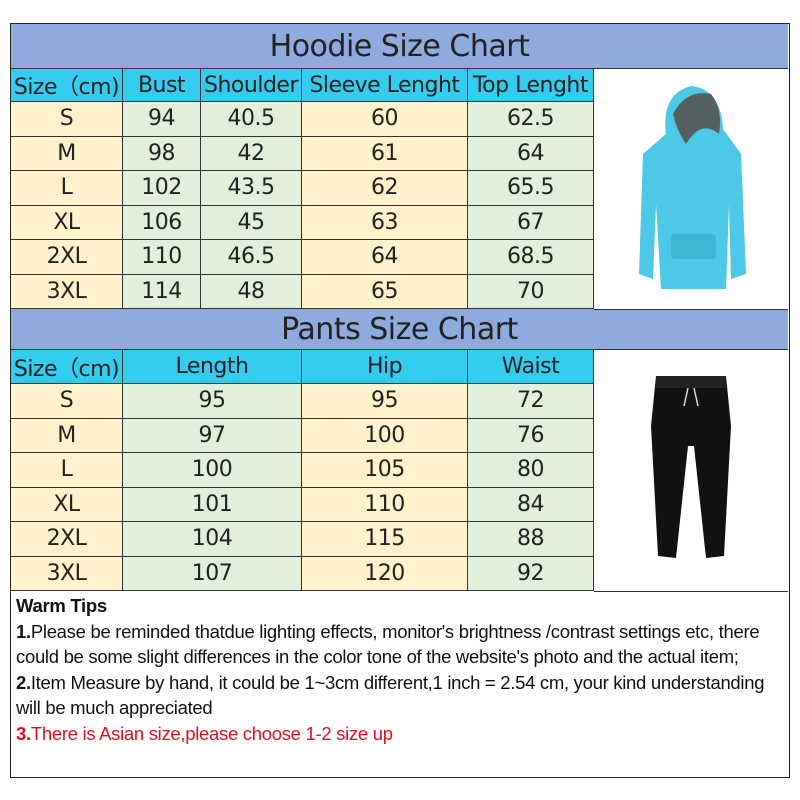  Describe the element at coordinates (67, 222) in the screenshot. I see `hoodie-cell: XL` at that location.